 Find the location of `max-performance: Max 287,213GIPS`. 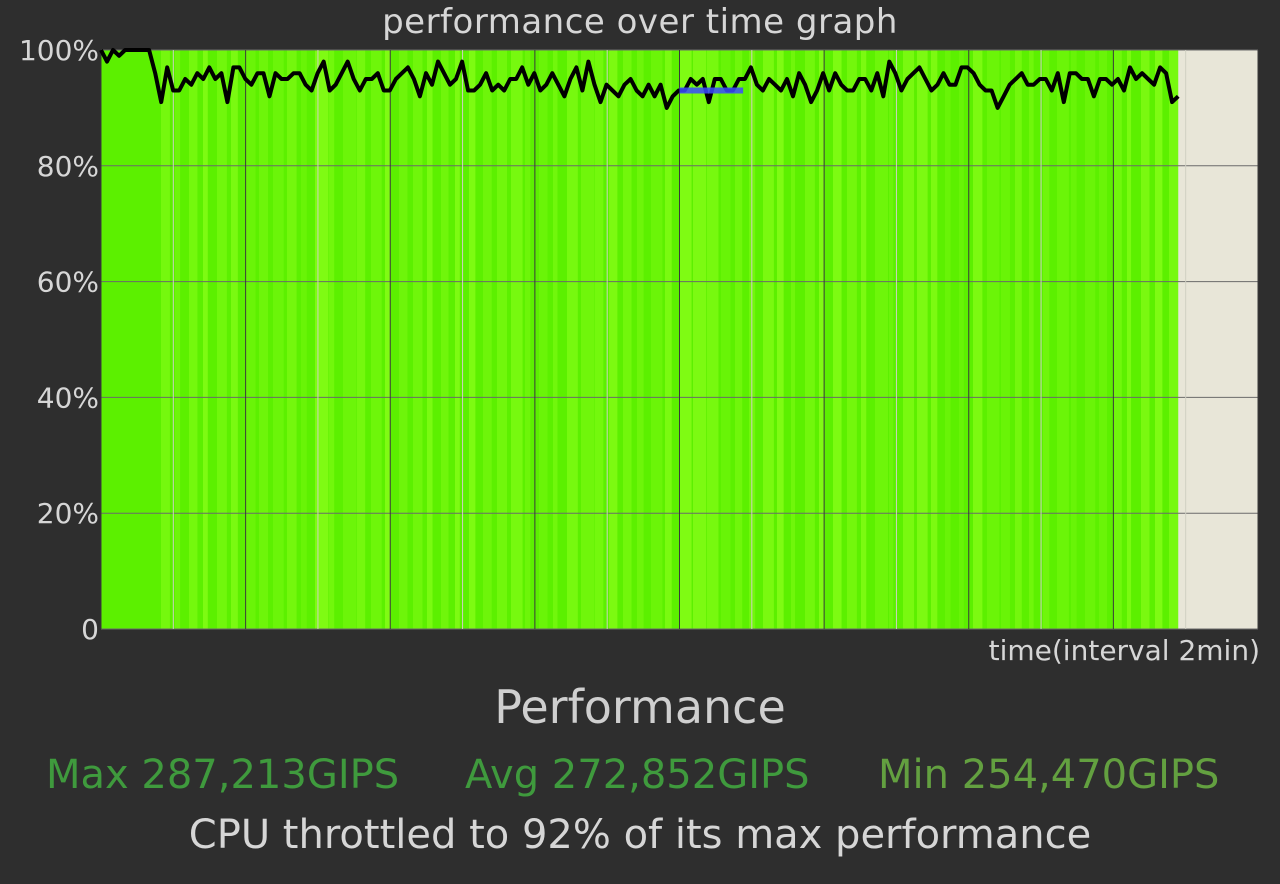

max-performance: Max 287,213GIPS is located at coordinates (223, 775).